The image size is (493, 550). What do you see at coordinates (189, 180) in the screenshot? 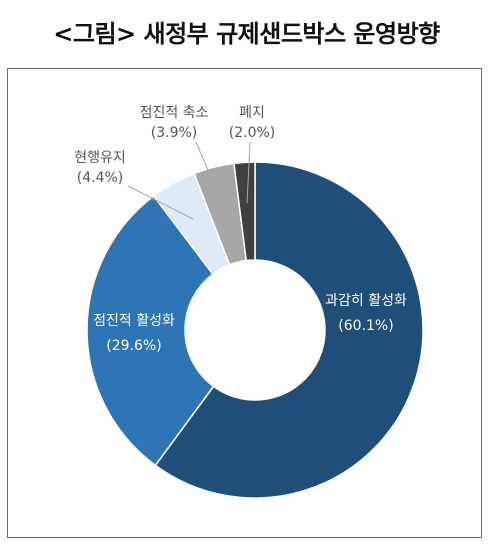
I see `leader-lines` at bounding box center [189, 180].